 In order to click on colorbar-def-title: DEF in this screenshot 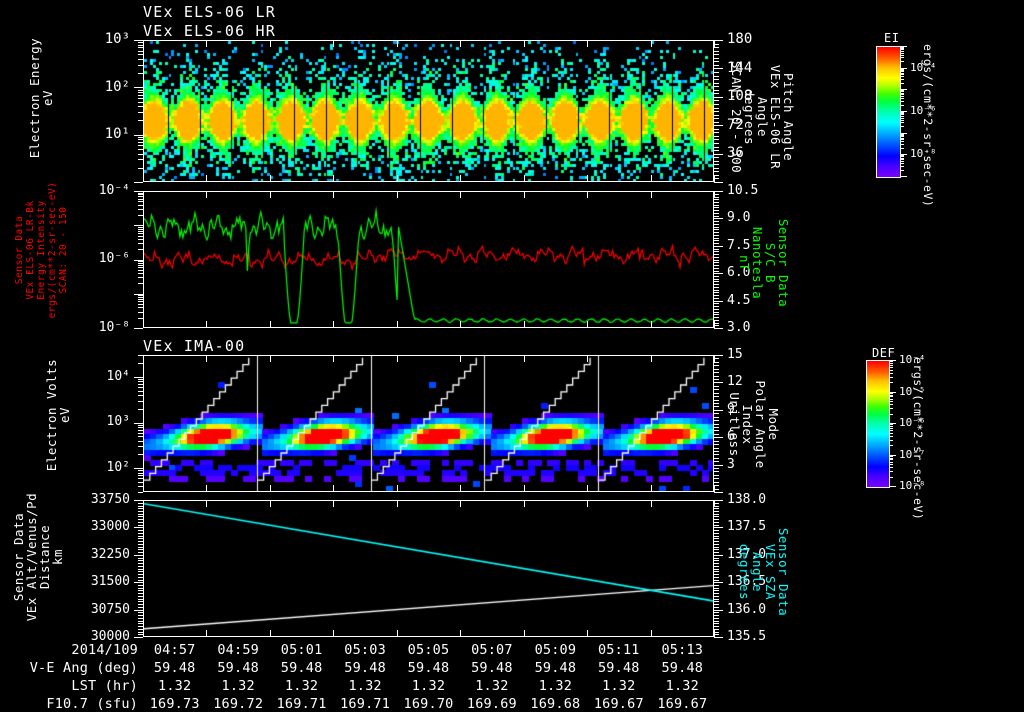, I will do `click(884, 353)`.